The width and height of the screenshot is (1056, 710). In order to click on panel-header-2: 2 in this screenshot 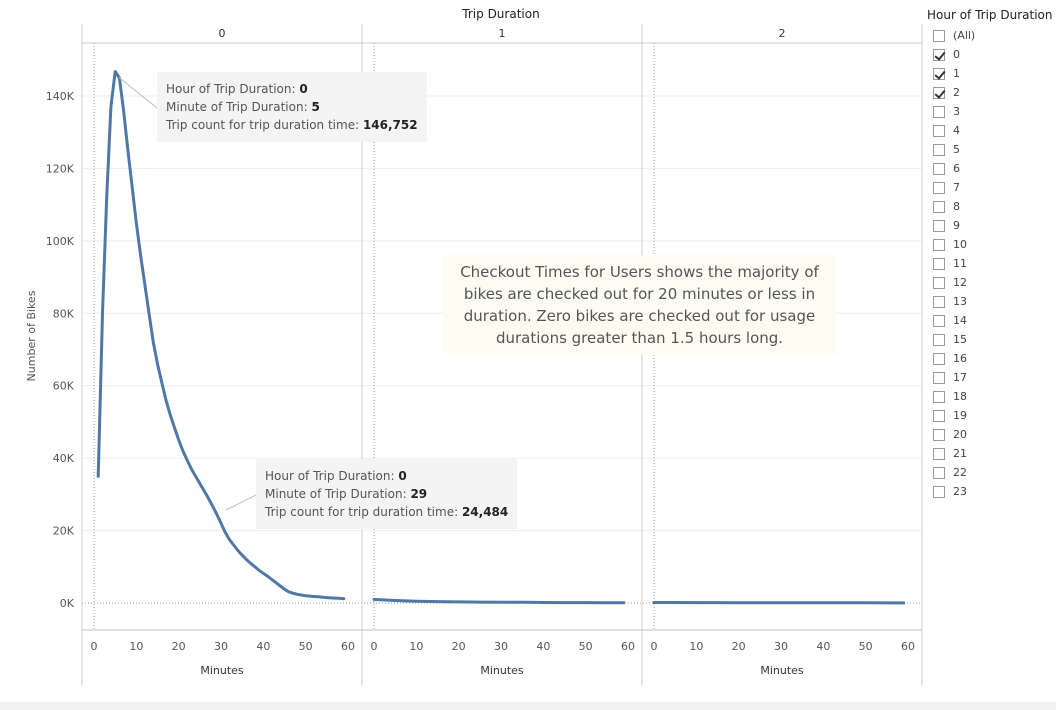, I will do `click(782, 33)`.